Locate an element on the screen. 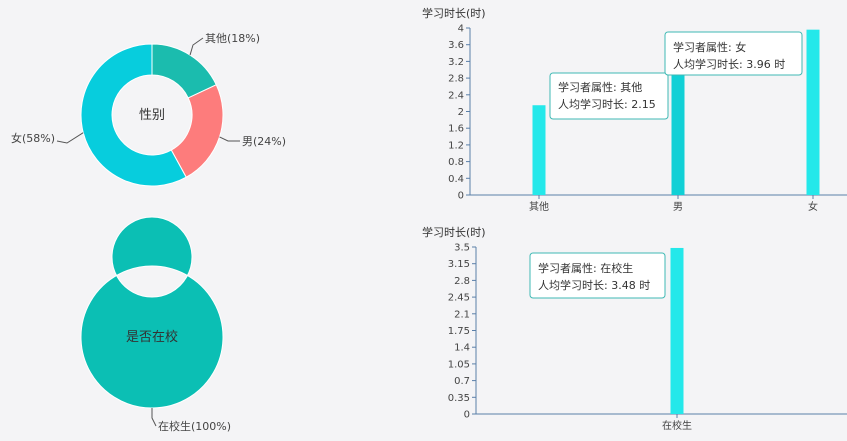 Image resolution: width=847 pixels, height=441 pixels. gender-bar-bars is located at coordinates (676, 112).